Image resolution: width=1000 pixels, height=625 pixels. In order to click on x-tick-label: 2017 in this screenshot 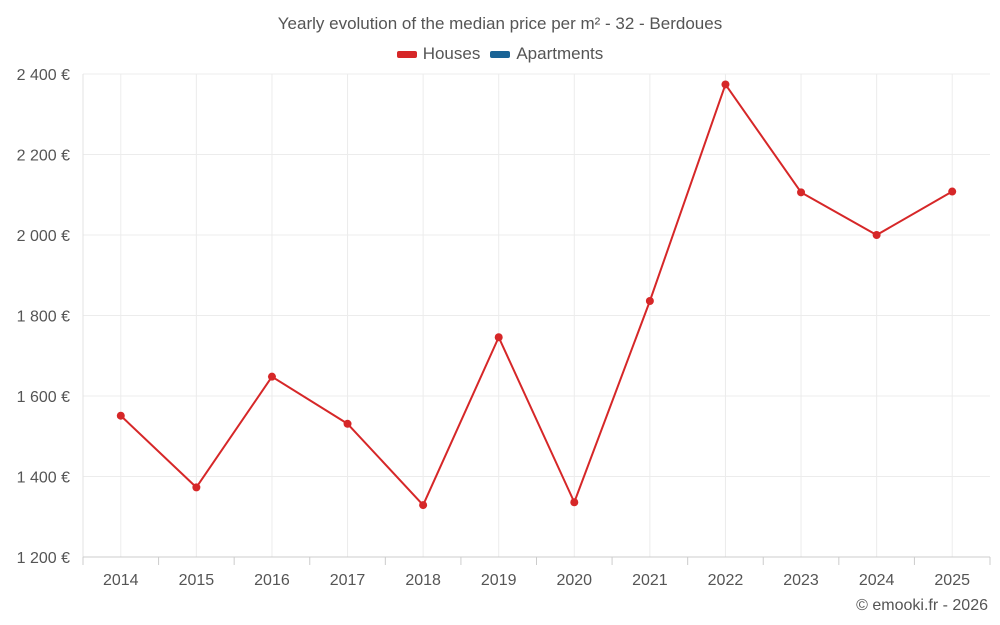, I will do `click(348, 580)`.